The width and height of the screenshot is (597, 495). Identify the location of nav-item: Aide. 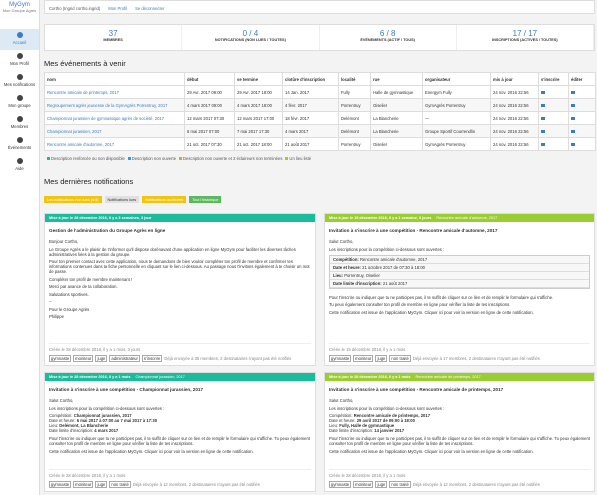
(19, 165).